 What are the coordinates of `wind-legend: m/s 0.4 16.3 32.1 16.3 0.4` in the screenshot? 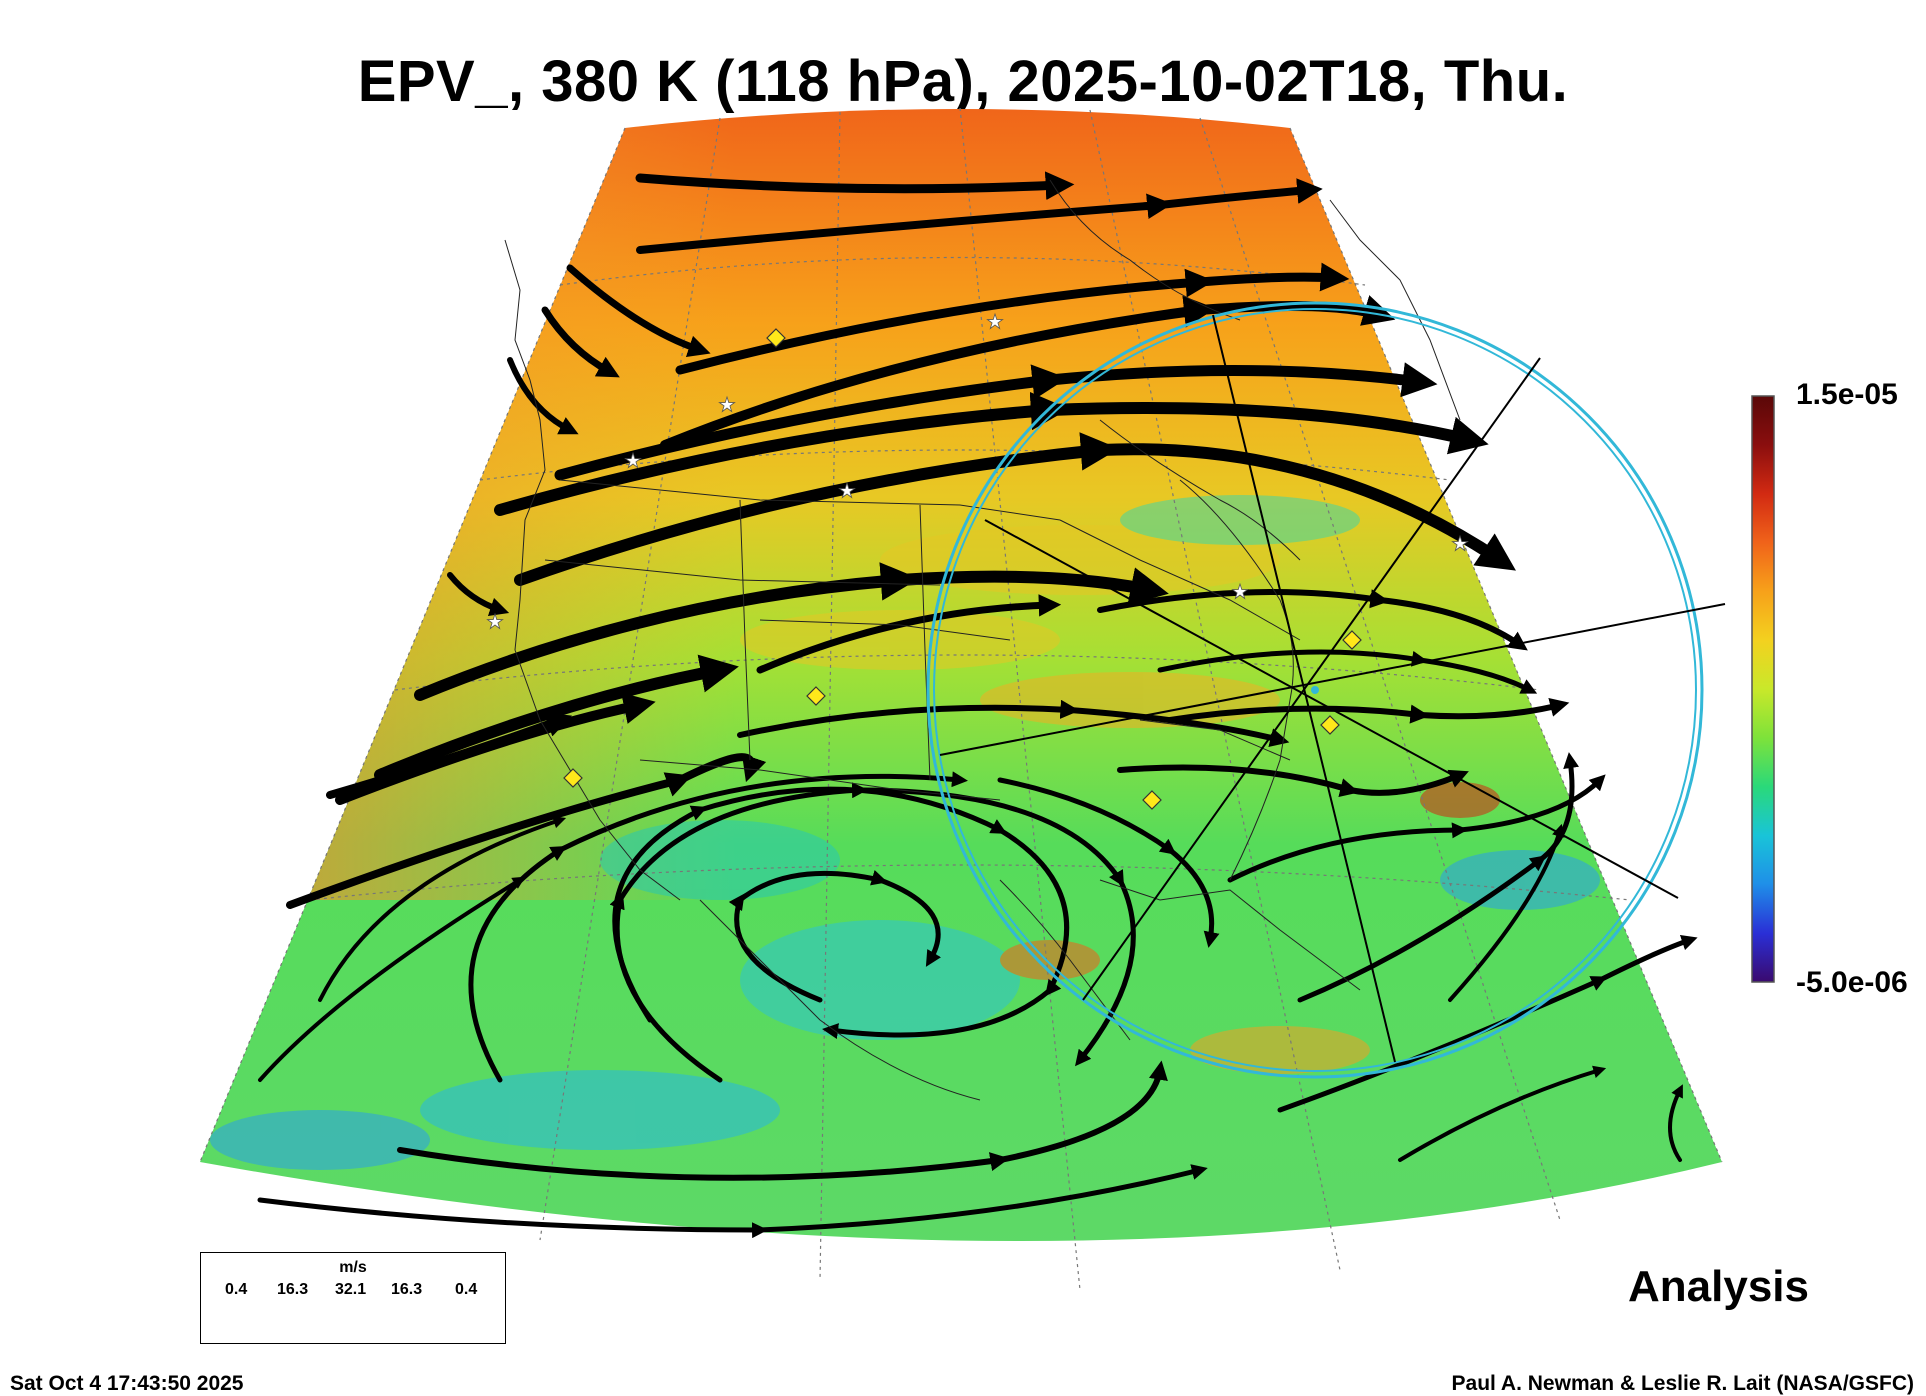 It's located at (353, 1298).